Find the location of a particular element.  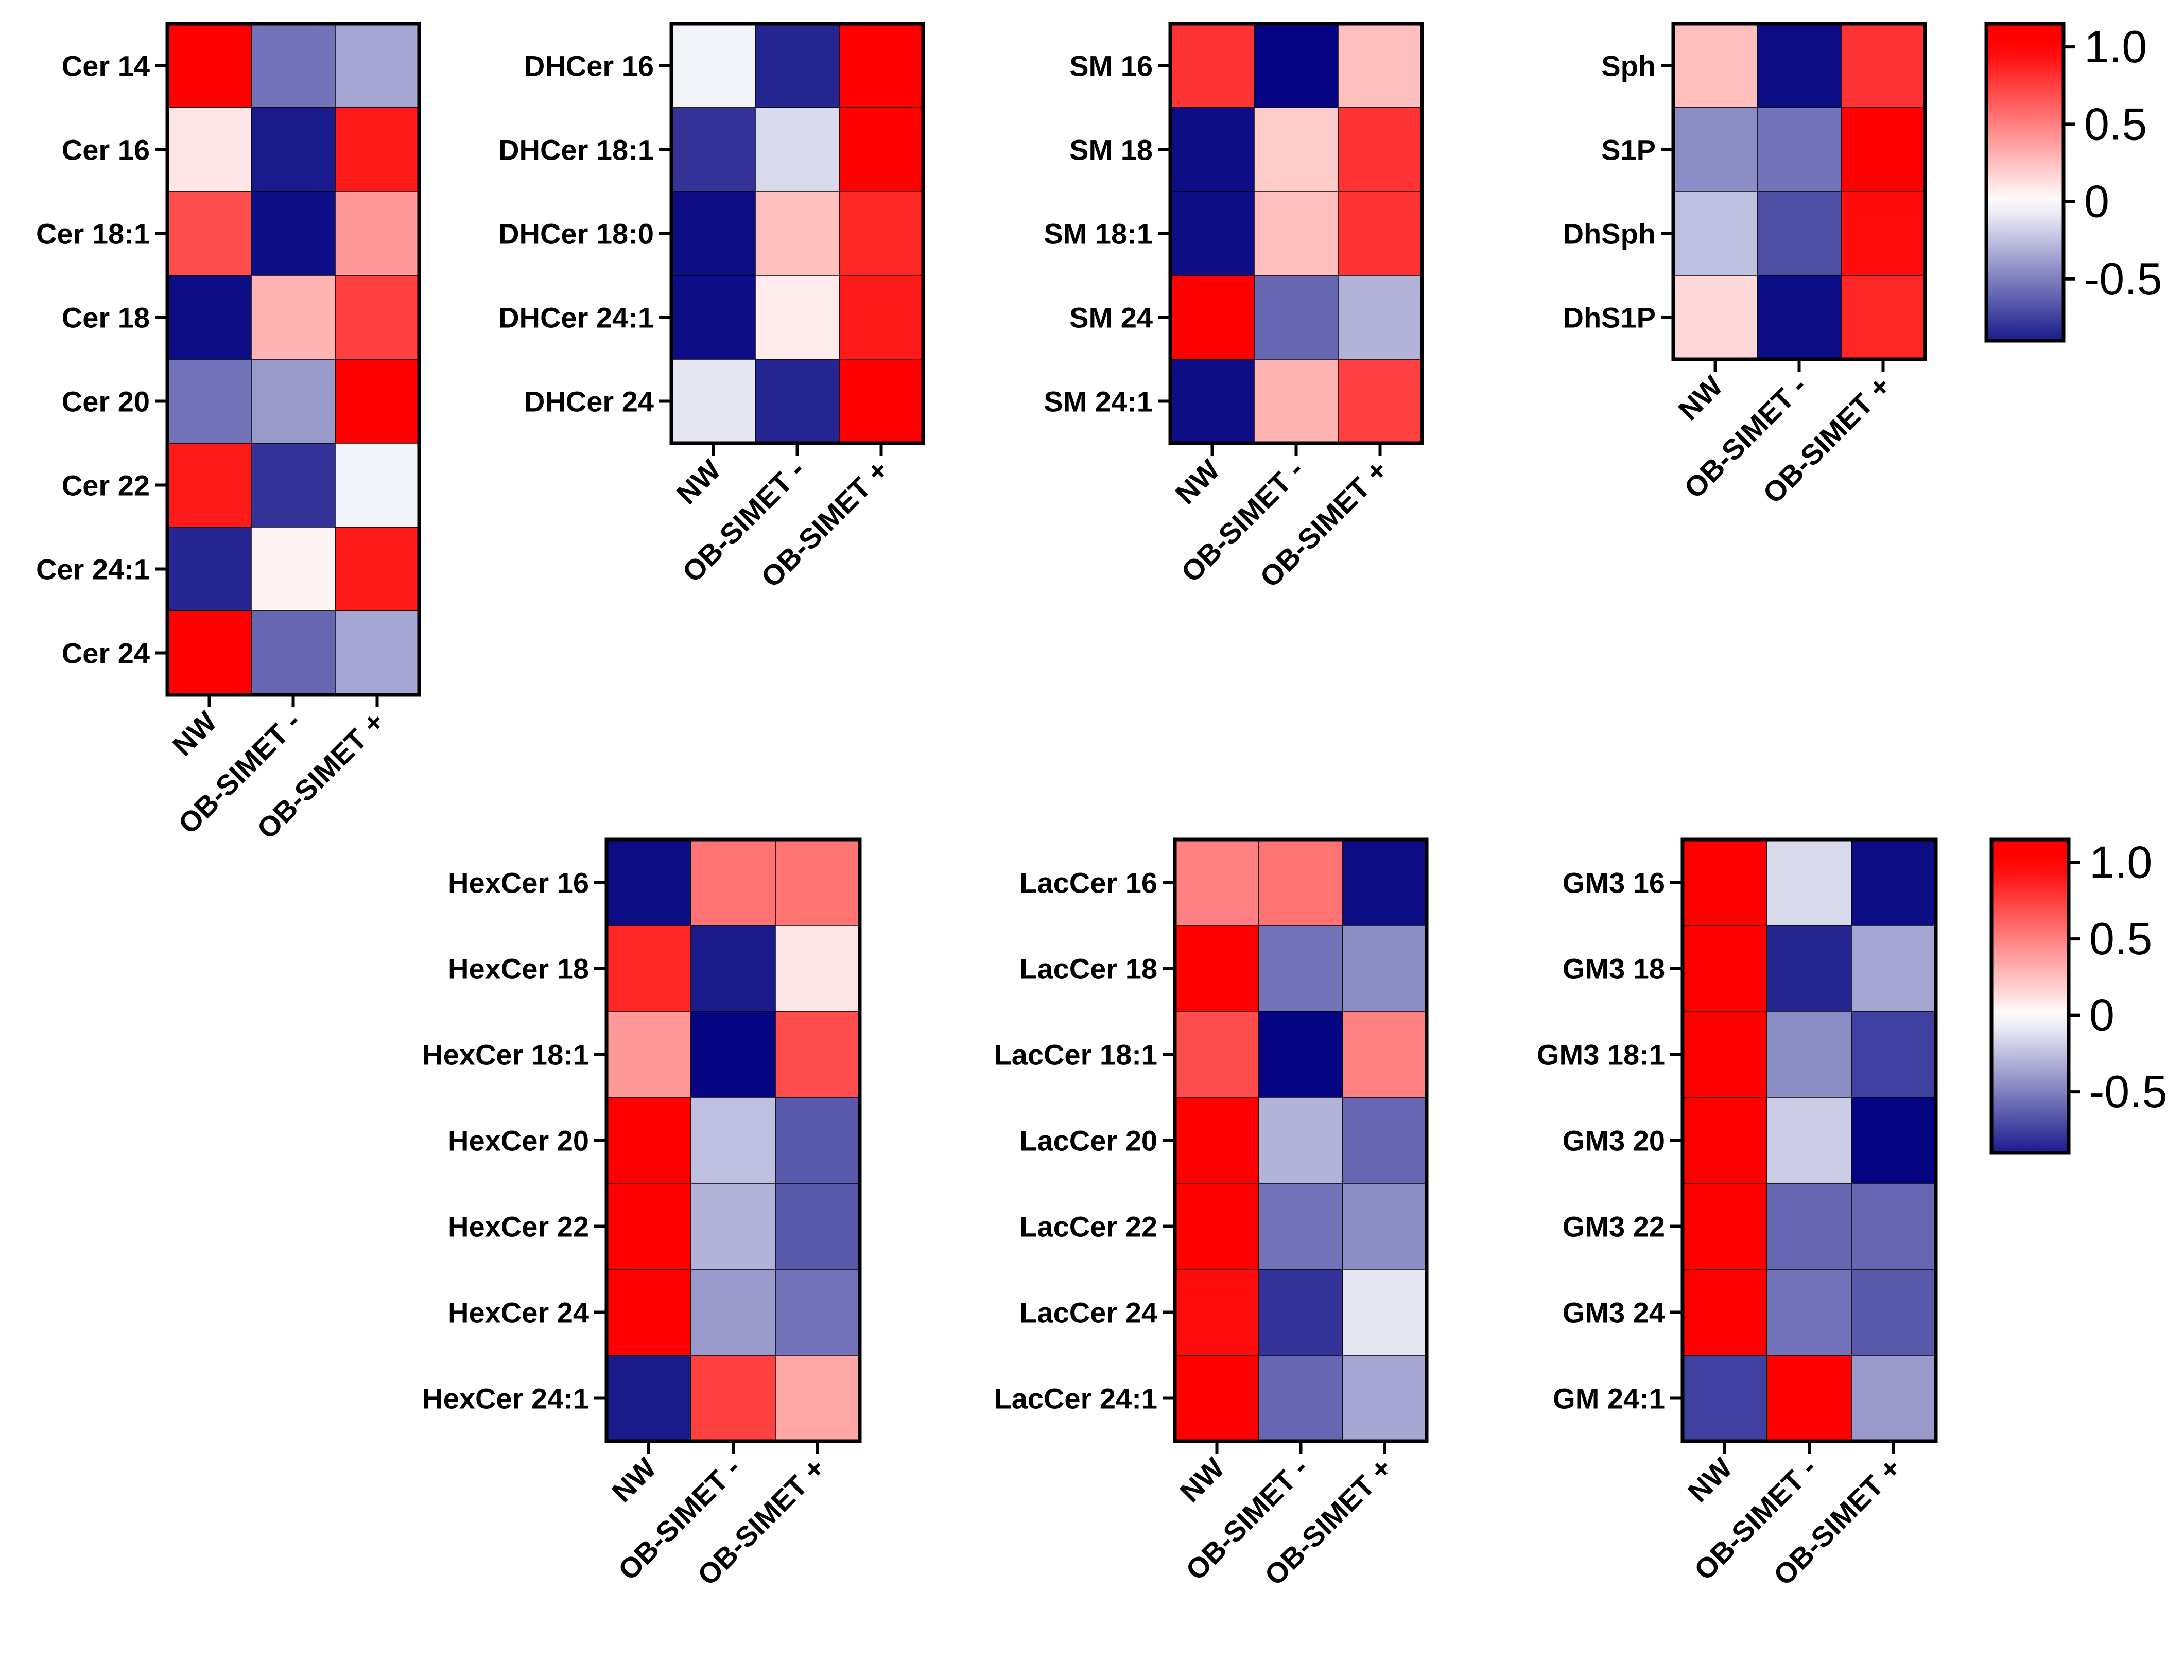

row-label: HexCer 18 is located at coordinates (518, 969).